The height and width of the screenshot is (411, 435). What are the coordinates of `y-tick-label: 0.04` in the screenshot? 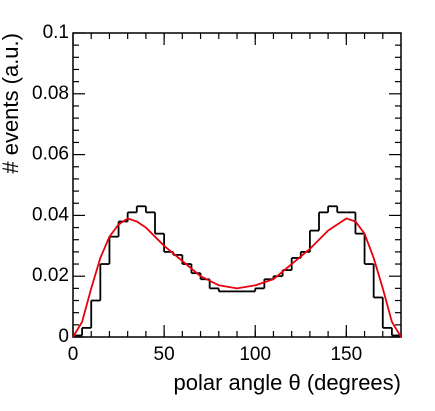 It's located at (50, 214).